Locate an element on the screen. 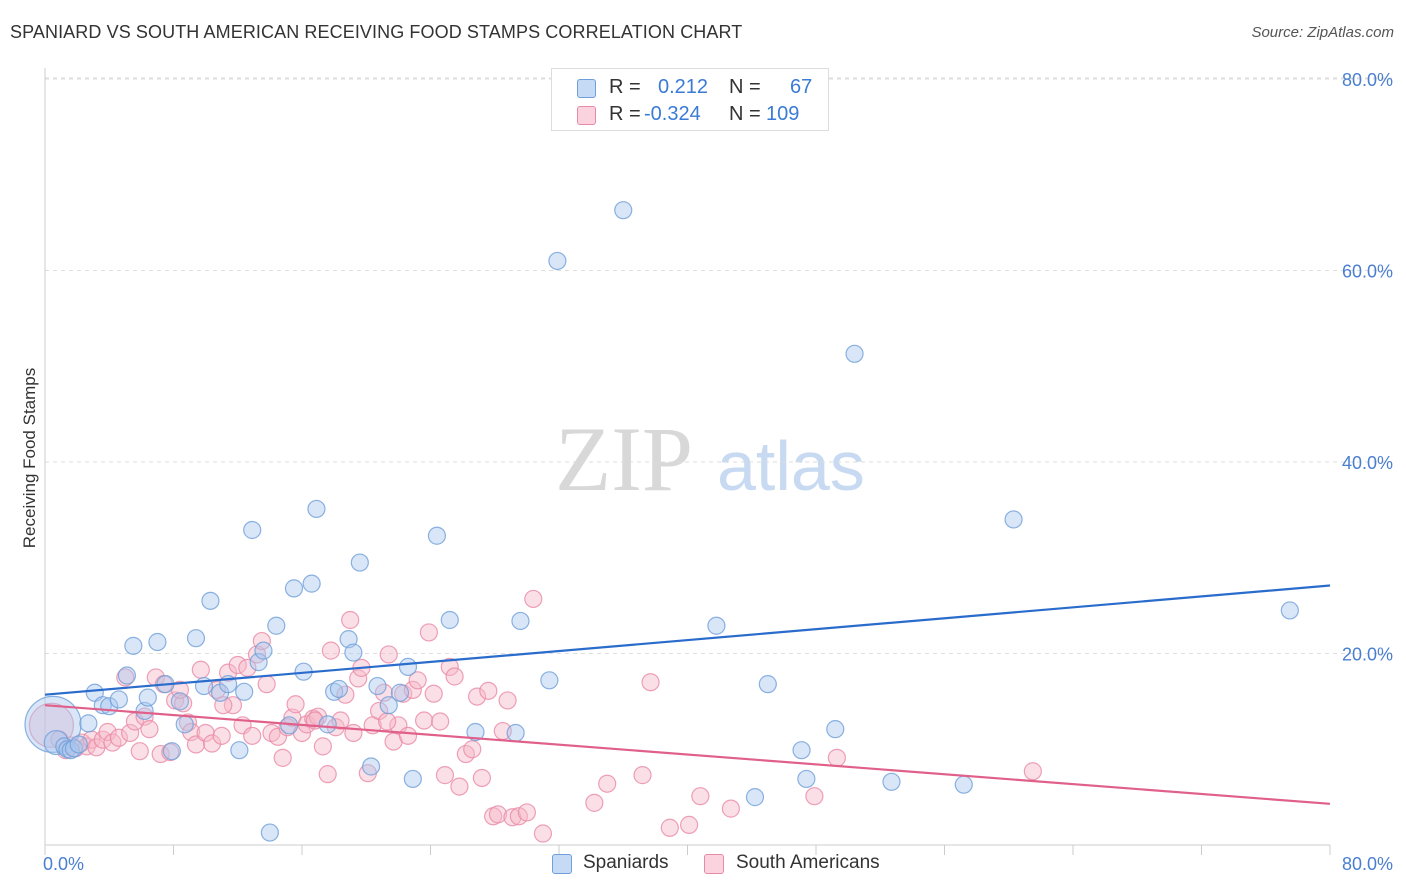  spaniards-swatch is located at coordinates (586, 88).